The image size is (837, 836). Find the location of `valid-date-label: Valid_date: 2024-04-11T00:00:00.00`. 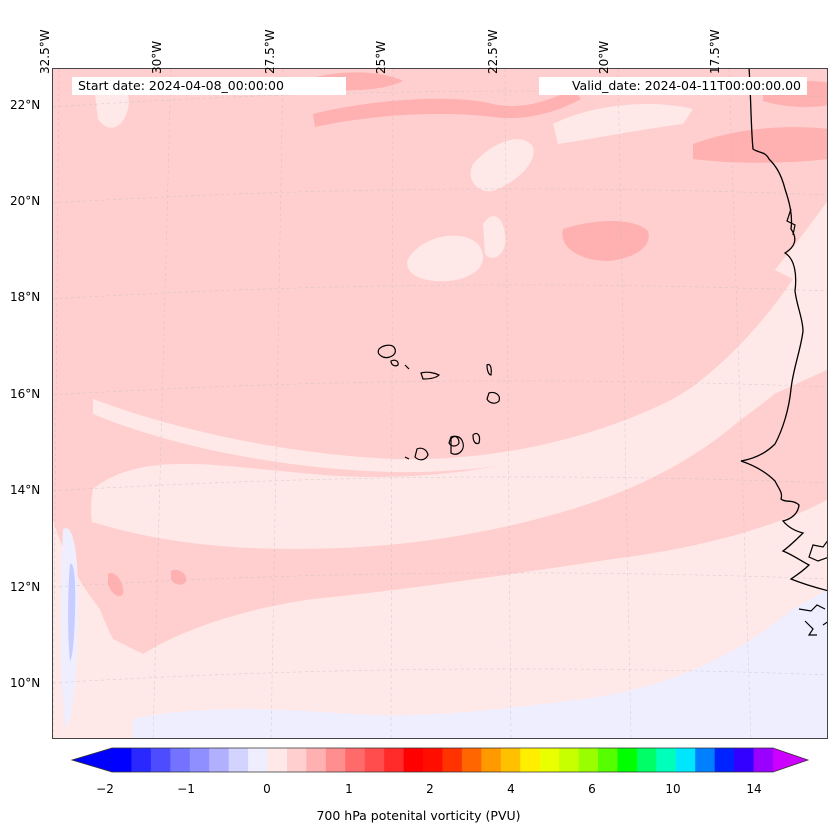

valid-date-label: Valid_date: 2024-04-11T00:00:00.00 is located at coordinates (673, 86).